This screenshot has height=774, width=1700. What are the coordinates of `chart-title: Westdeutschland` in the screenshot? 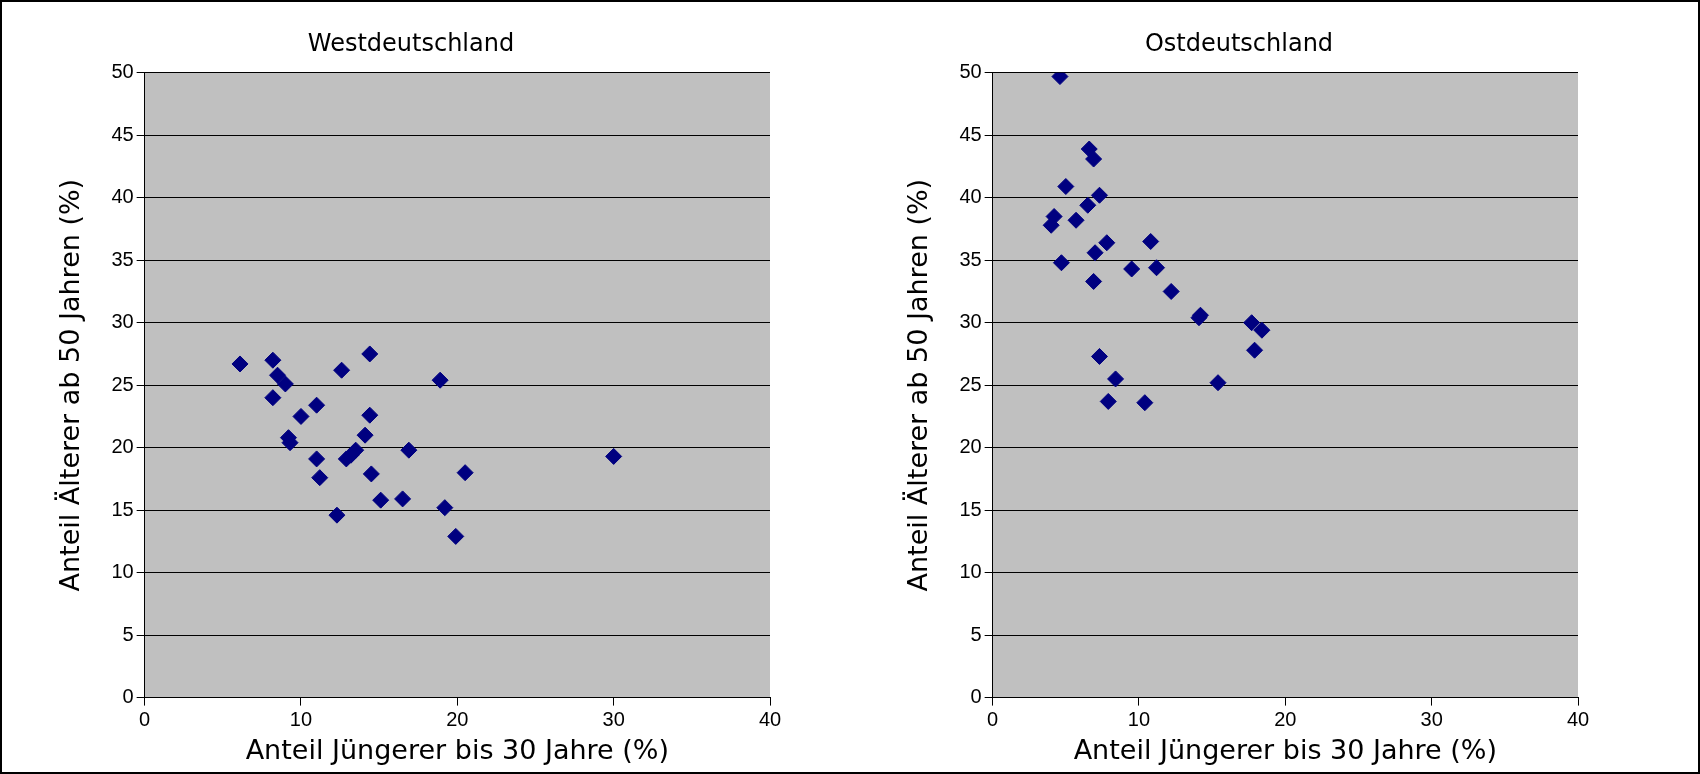 It's located at (411, 42).